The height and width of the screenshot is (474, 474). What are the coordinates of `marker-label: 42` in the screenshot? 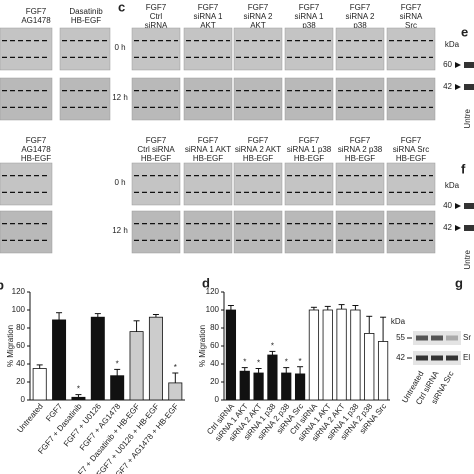 It's located at (447, 227).